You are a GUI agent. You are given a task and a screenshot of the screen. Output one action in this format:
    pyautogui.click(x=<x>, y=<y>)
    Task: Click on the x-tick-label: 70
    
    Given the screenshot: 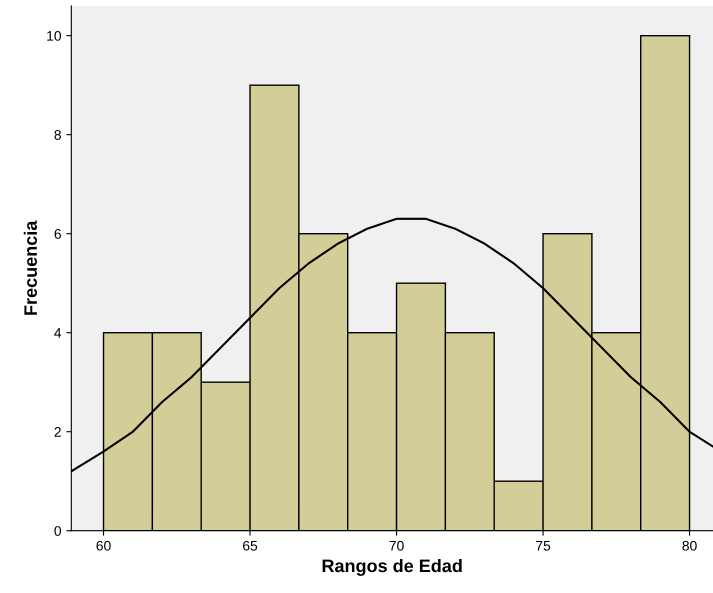 What is the action you would take?
    pyautogui.click(x=397, y=545)
    